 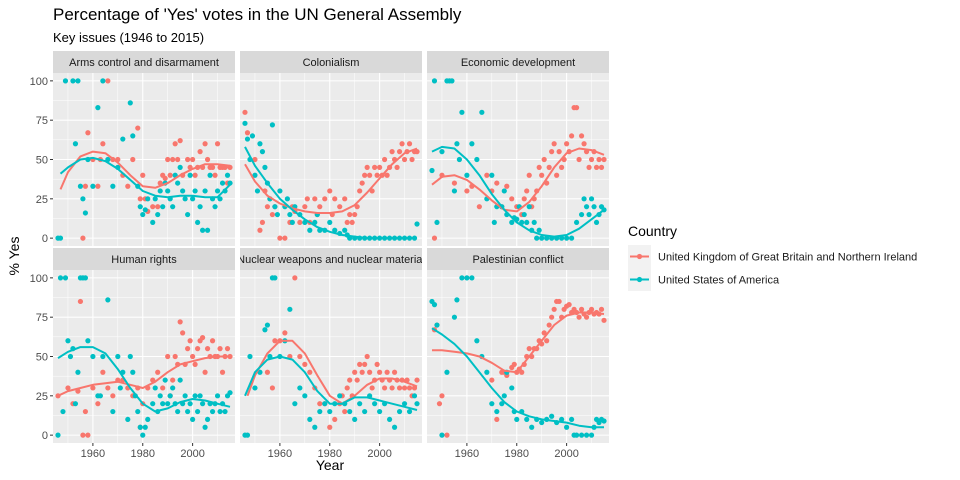 I want to click on facet-panel: Arms control and disarmament 0 25 50 75 100, so click(x=132, y=148).